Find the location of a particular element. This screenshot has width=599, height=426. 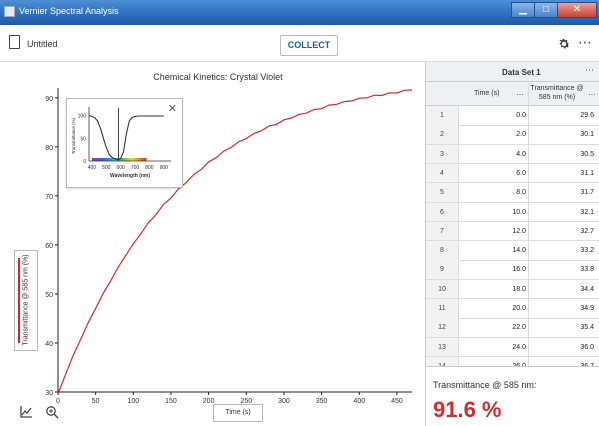

close-button: ✕ is located at coordinates (577, 10).